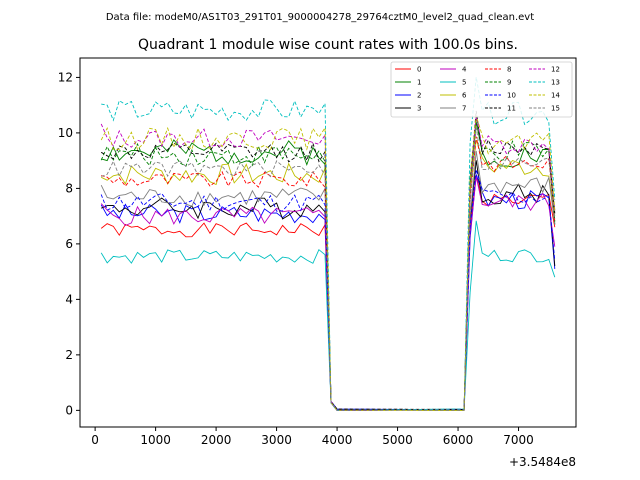 This screenshot has width=640, height=480. Describe the element at coordinates (464, 70) in the screenshot. I see `legend-label-4: 4` at that location.